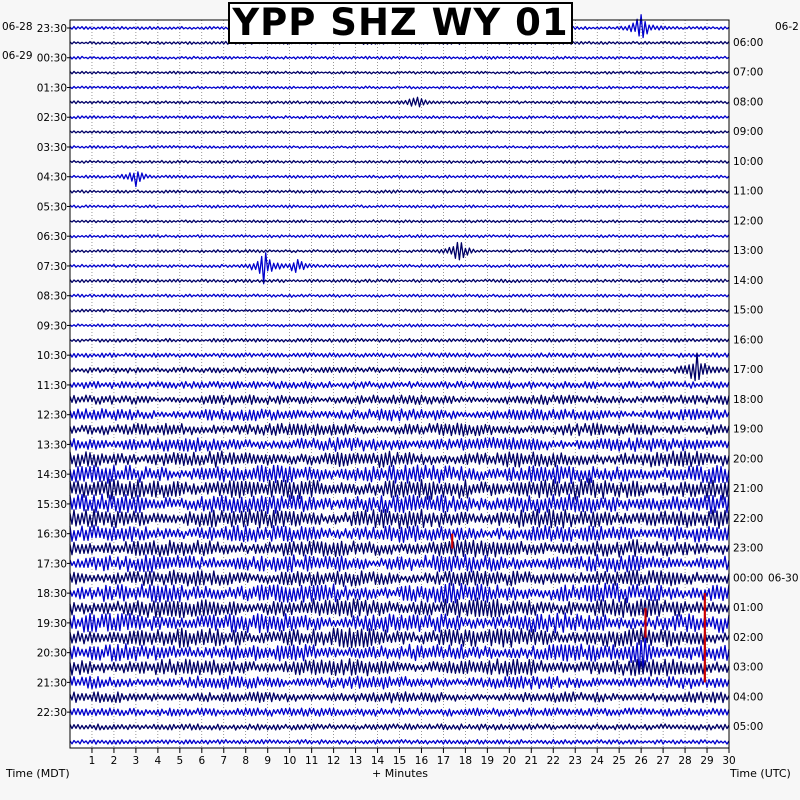 This screenshot has height=800, width=800. Describe the element at coordinates (52, 148) in the screenshot. I see `left-time-label: 03:30` at that location.